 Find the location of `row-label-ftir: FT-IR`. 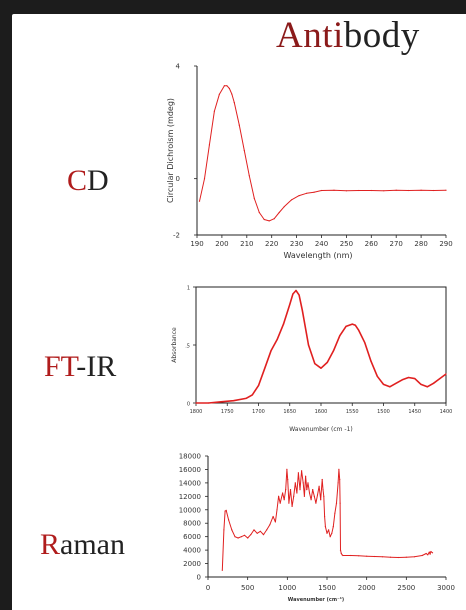

row-label-ftir: FT-IR is located at coordinates (80, 367).